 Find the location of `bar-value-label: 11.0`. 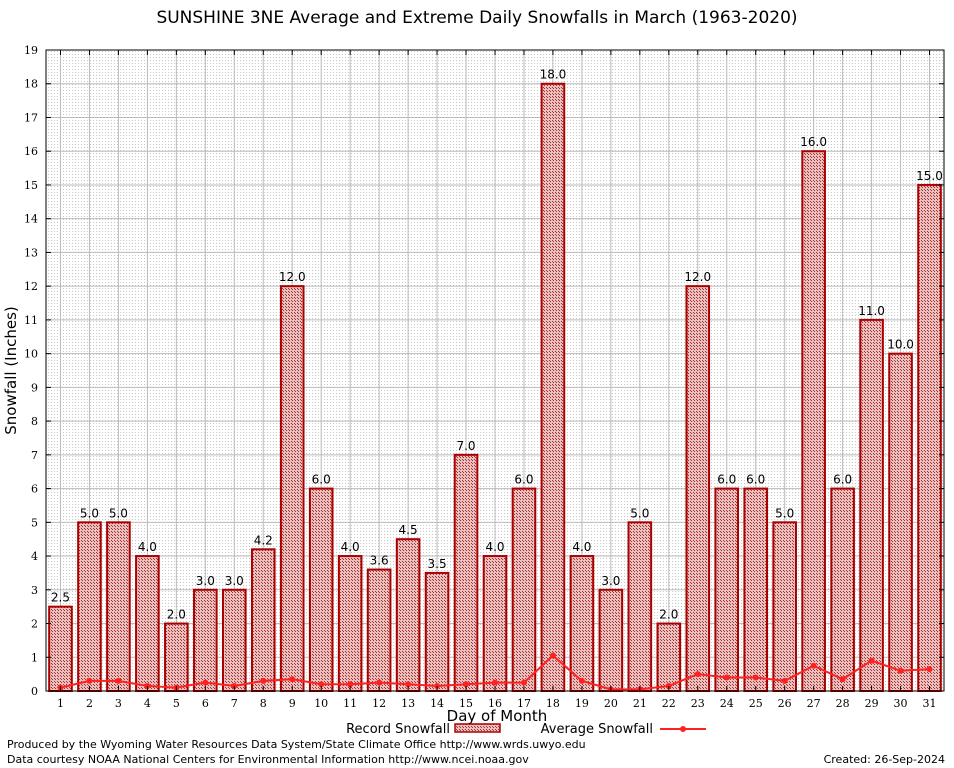

bar-value-label: 11.0 is located at coordinates (871, 311).